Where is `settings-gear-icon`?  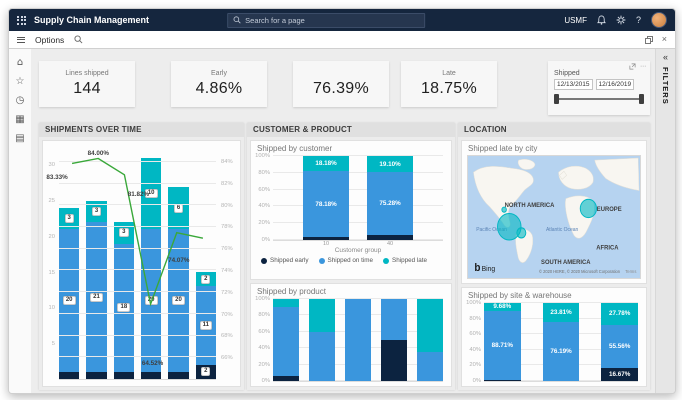 settings-gear-icon is located at coordinates (621, 20).